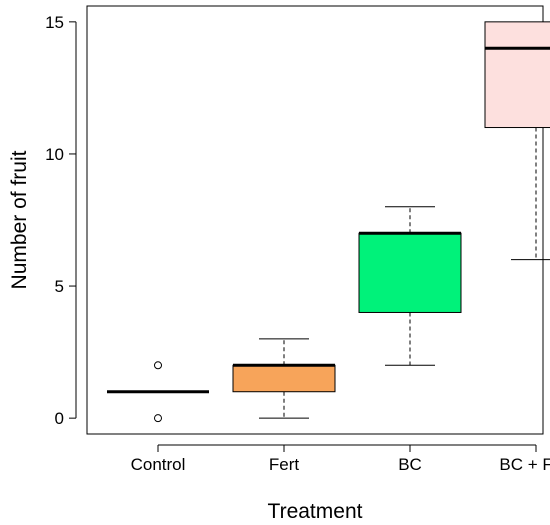 This screenshot has width=550, height=525. Describe the element at coordinates (61, 220) in the screenshot. I see `y-axis: 0 5 10 15` at that location.